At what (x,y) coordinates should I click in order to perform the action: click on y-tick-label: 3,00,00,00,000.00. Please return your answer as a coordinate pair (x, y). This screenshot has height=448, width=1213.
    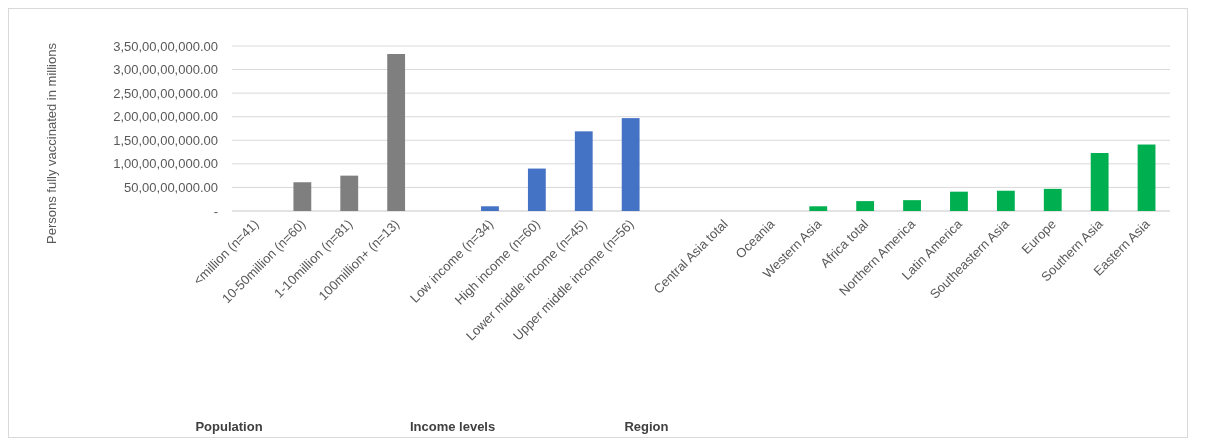
    Looking at the image, I should click on (165, 70).